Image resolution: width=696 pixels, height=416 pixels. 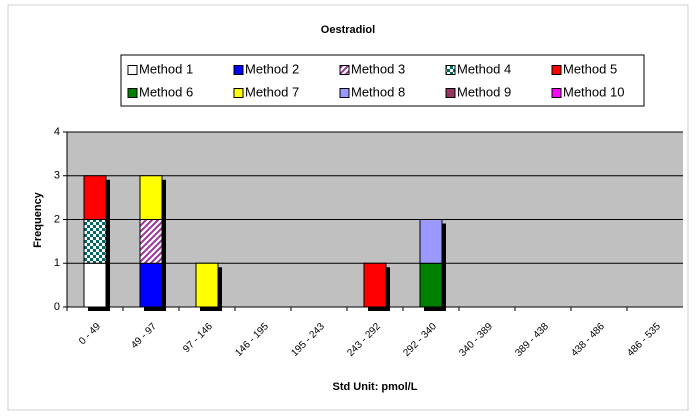 I want to click on legend-label: Method 4, so click(x=484, y=68).